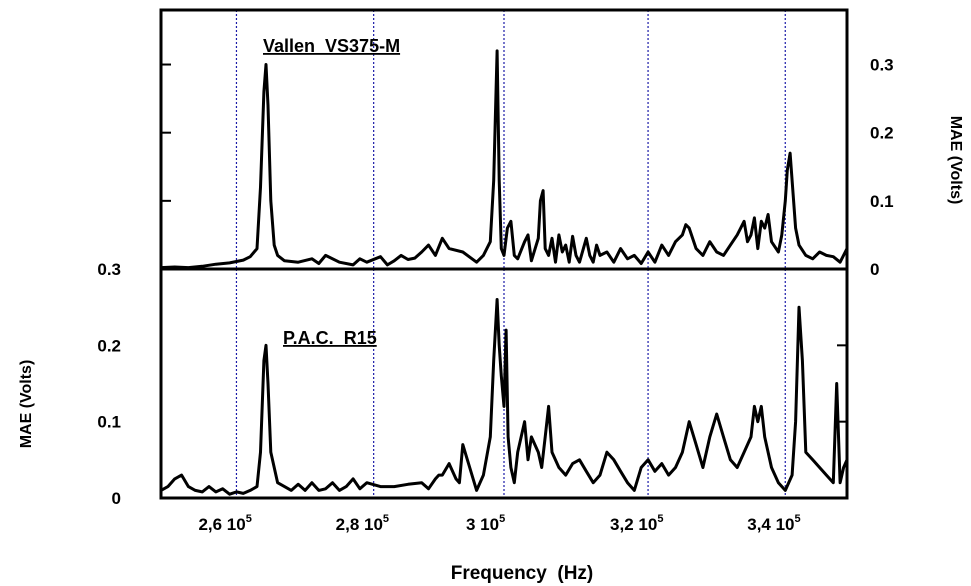 This screenshot has height=586, width=971. What do you see at coordinates (331, 46) in the screenshot?
I see `top-panel-title: Vallen VS375-M` at bounding box center [331, 46].